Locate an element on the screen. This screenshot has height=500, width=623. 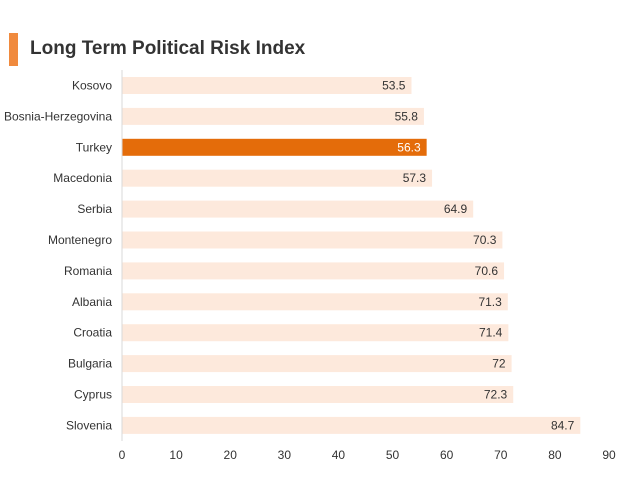
value-label: 57.3 is located at coordinates (415, 178).